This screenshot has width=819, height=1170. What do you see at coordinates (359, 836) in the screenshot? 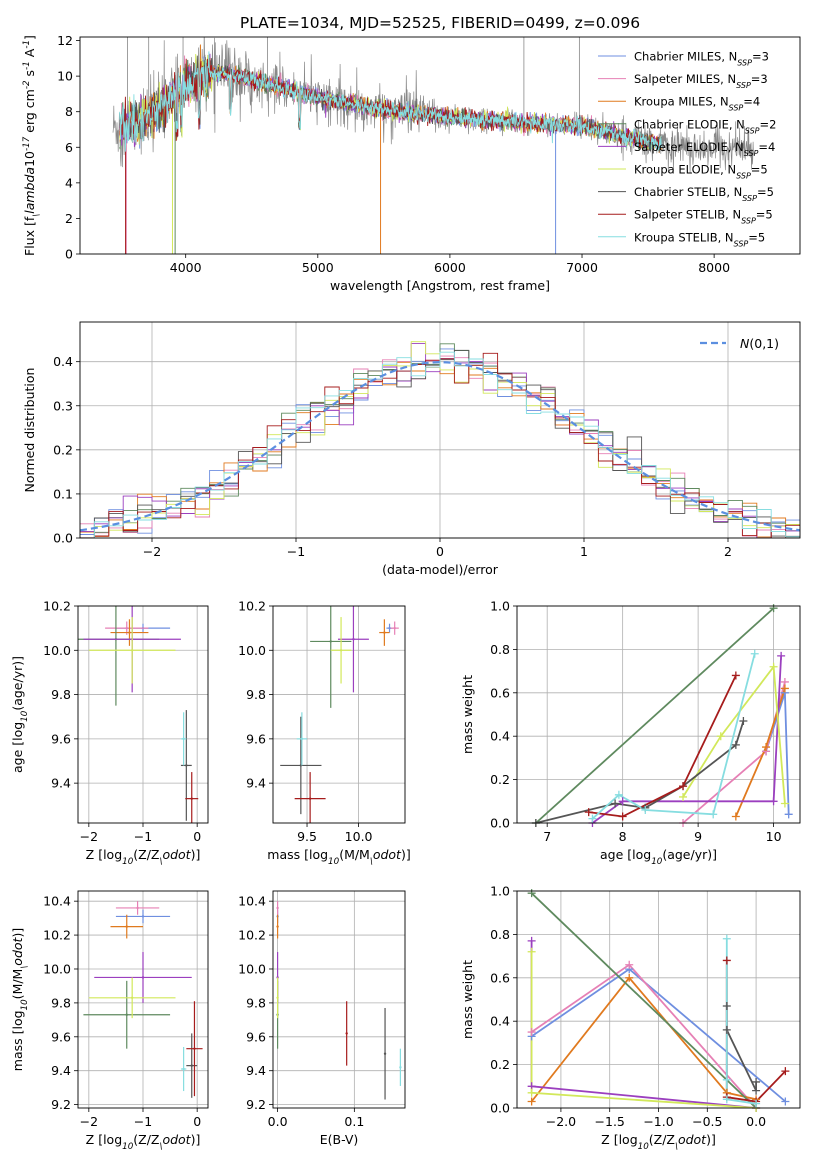
I see `age_vs_mass-xtick-label: 10.0` at bounding box center [359, 836].